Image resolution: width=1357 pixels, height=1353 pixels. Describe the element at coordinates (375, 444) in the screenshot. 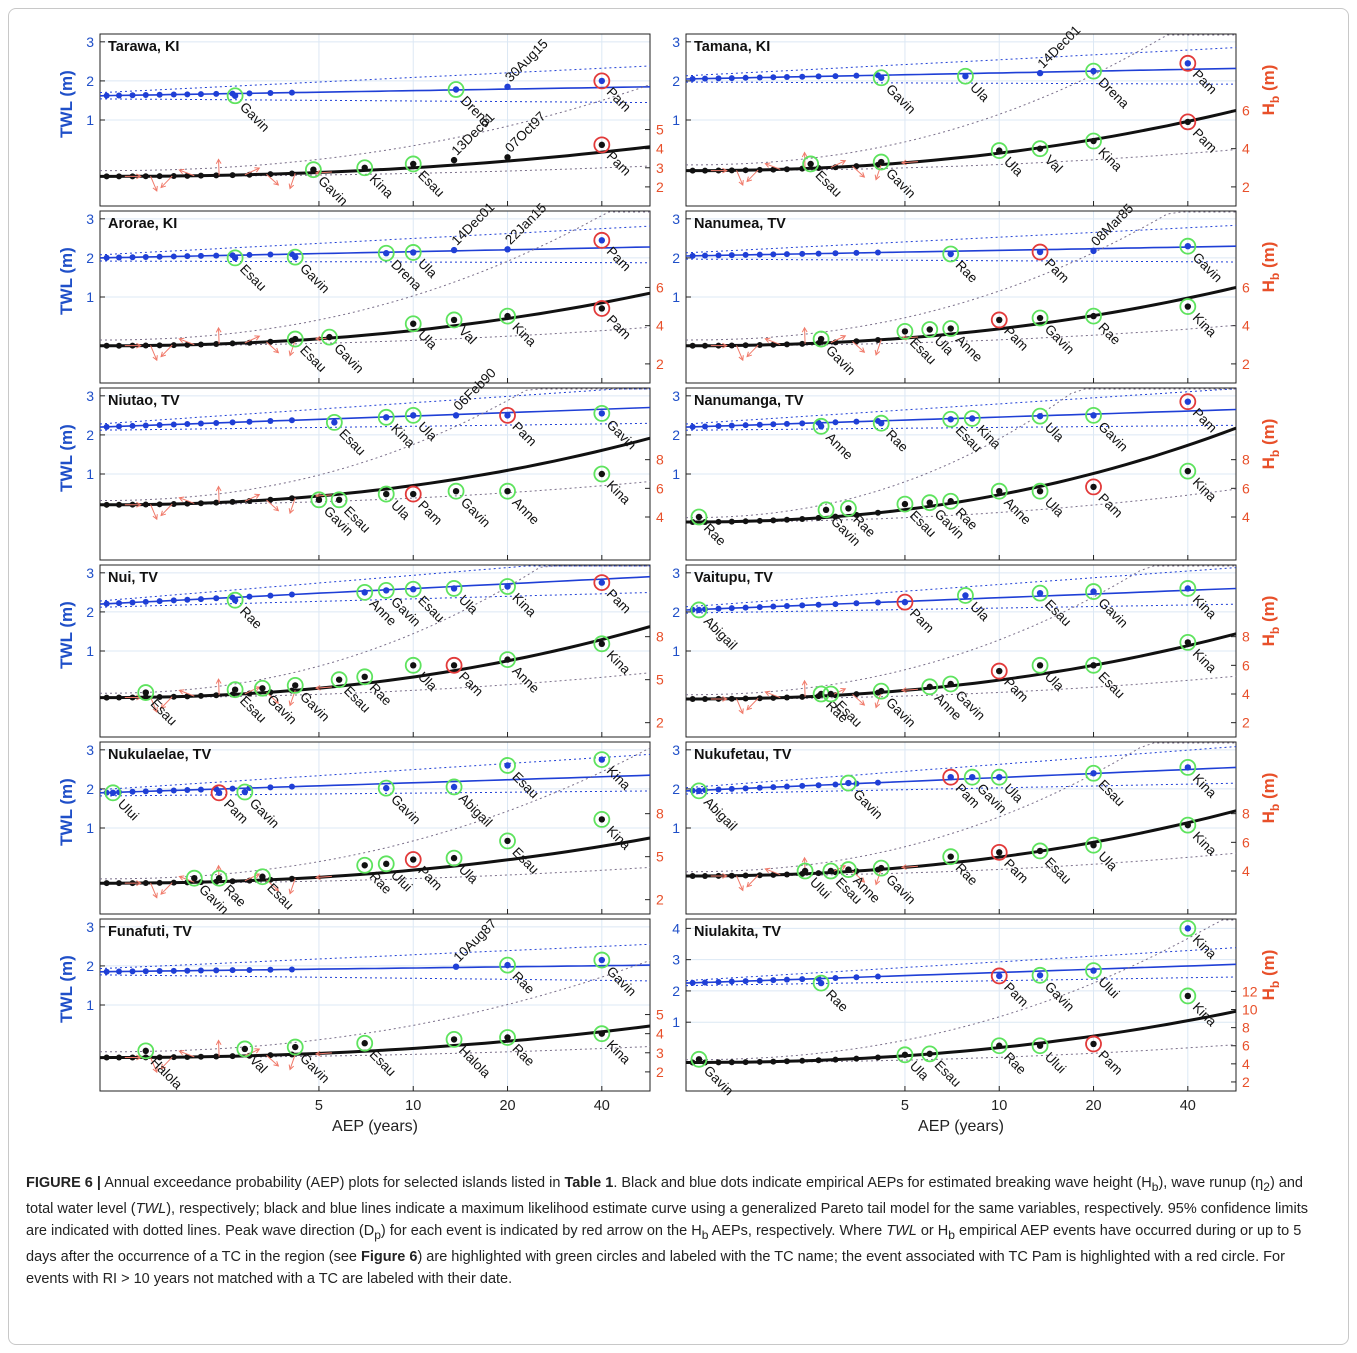

I see `hb-ci-upper` at that location.